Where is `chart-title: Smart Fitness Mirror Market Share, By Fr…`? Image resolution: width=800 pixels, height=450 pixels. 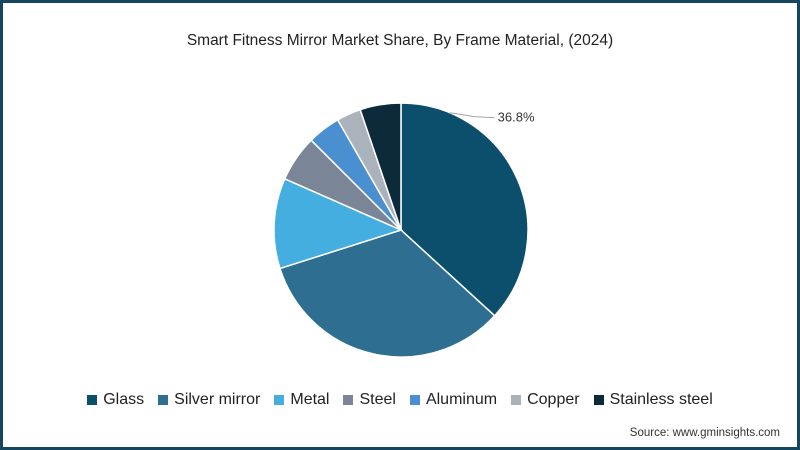
chart-title: Smart Fitness Mirror Market Share, By Fr… is located at coordinates (400, 40).